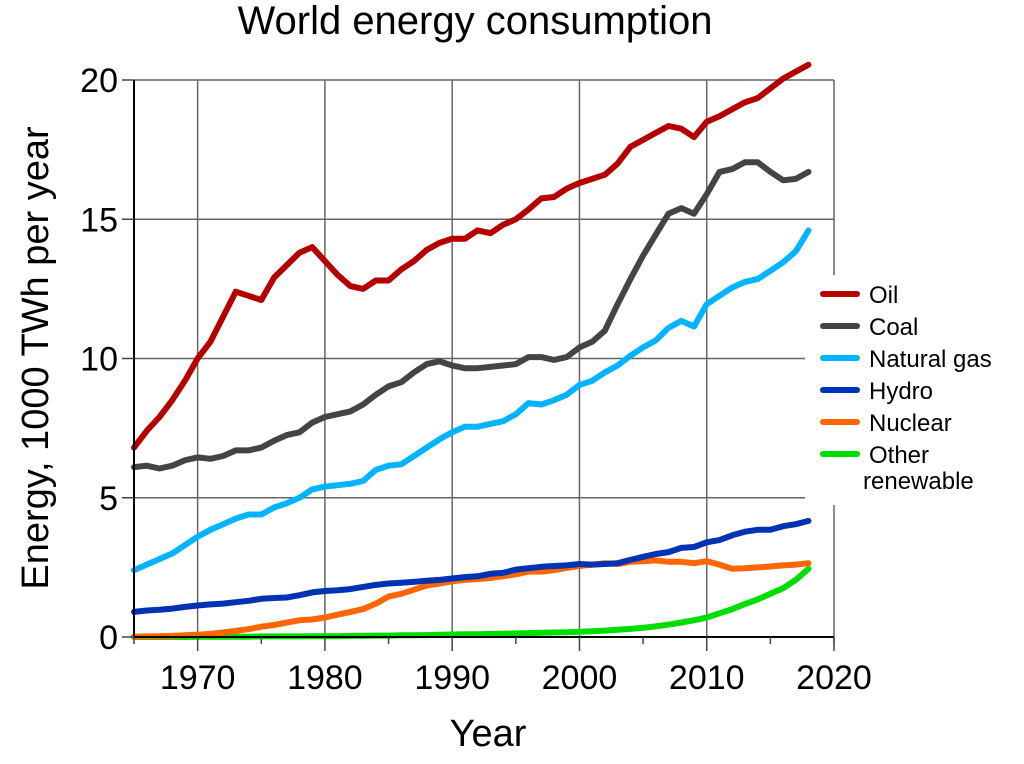 Image resolution: width=1024 pixels, height=764 pixels. What do you see at coordinates (918, 481) in the screenshot?
I see `legend-label-other-renewable: renewable` at bounding box center [918, 481].